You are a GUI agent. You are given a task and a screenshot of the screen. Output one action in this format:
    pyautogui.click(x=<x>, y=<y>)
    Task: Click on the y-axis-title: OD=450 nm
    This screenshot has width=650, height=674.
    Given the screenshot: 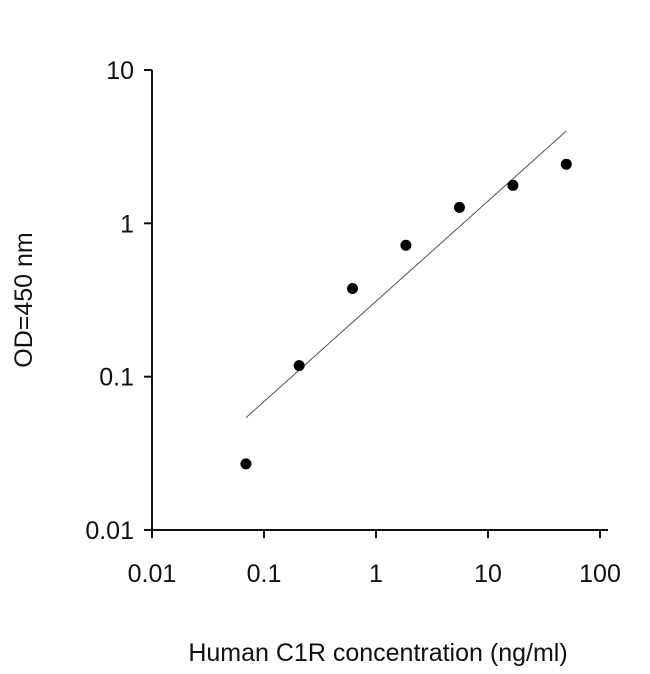 What is the action you would take?
    pyautogui.click(x=24, y=300)
    